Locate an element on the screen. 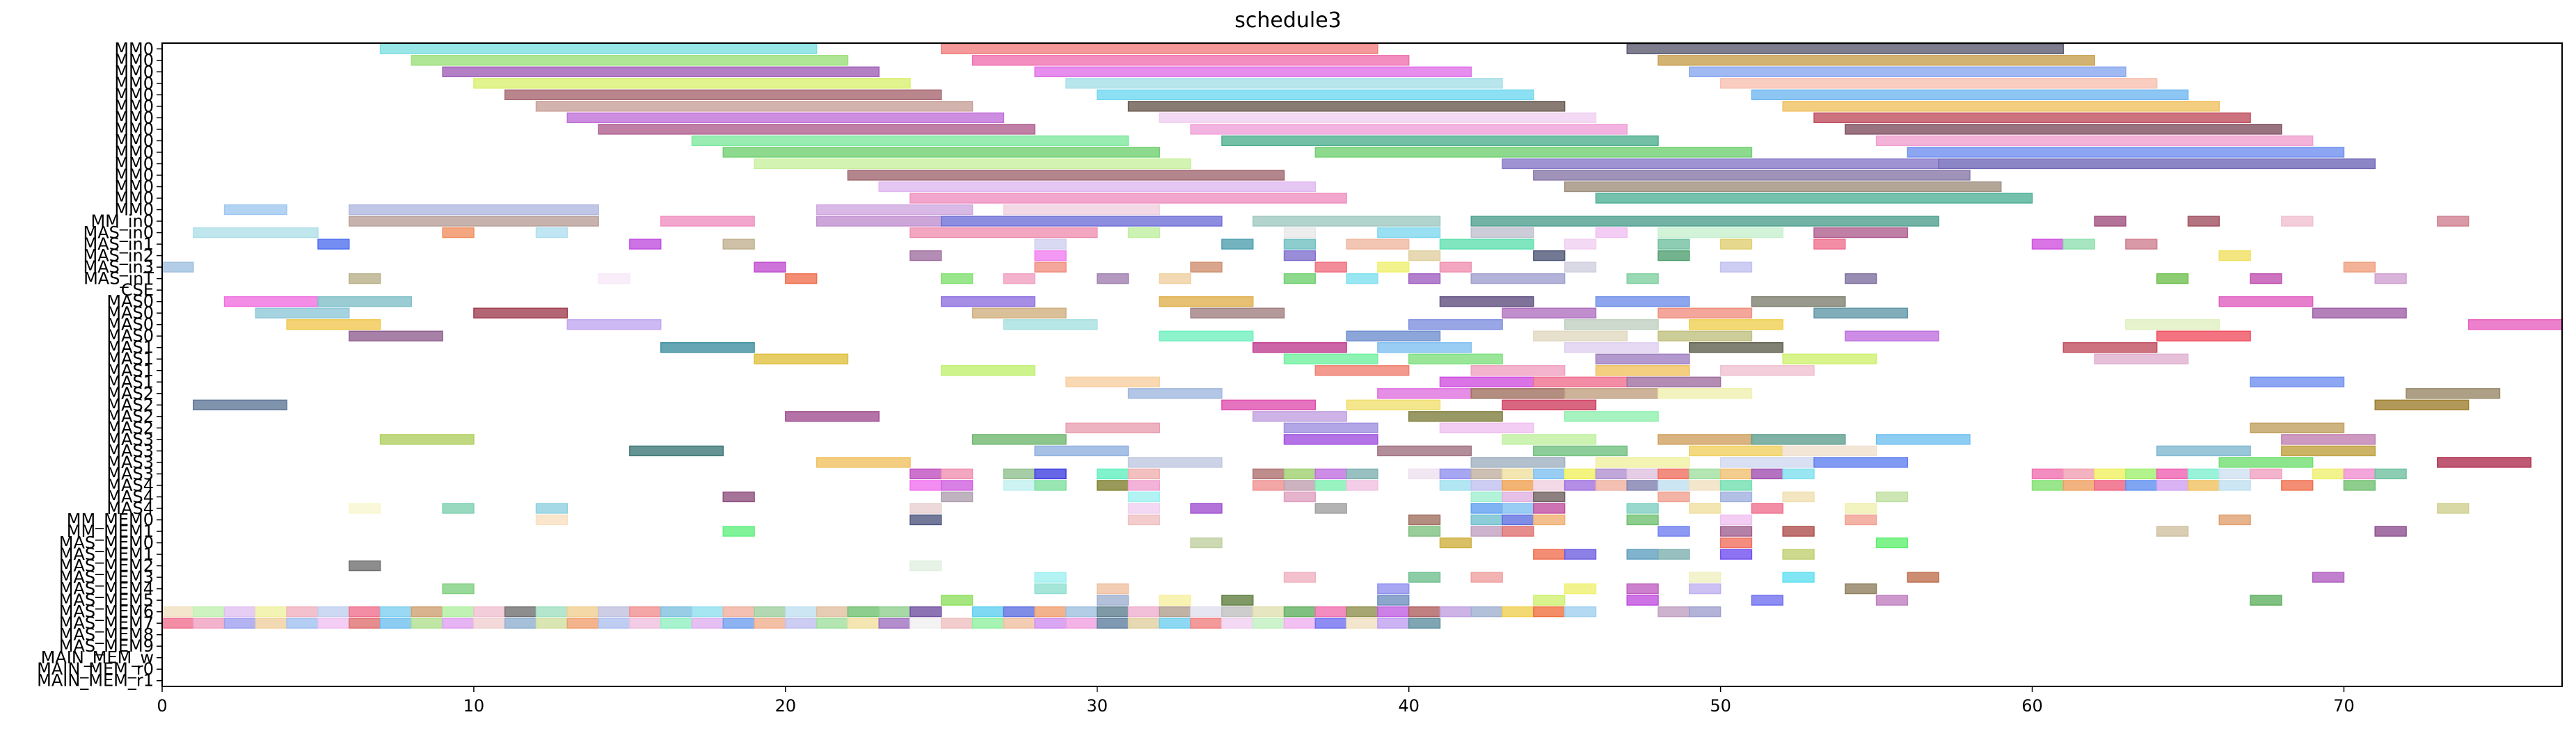 The image size is (2576, 733). y-tick-label: MAS0 is located at coordinates (130, 336).